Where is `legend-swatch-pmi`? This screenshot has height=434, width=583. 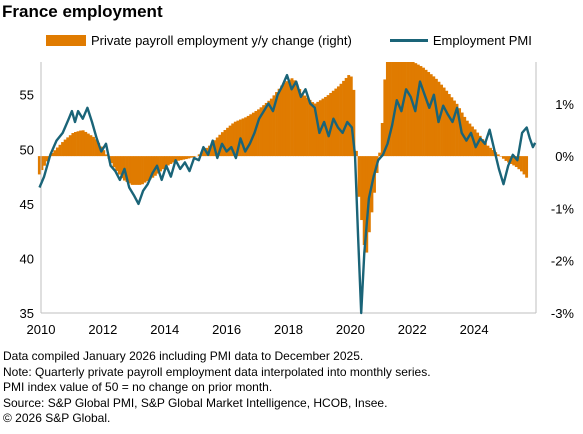
legend-swatch-pmi is located at coordinates (408, 40).